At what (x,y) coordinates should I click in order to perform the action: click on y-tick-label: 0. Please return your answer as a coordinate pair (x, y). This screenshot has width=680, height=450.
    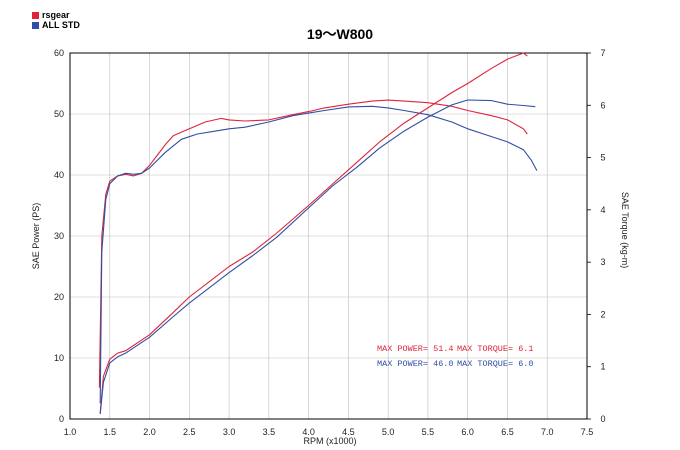
    Looking at the image, I should click on (61, 419).